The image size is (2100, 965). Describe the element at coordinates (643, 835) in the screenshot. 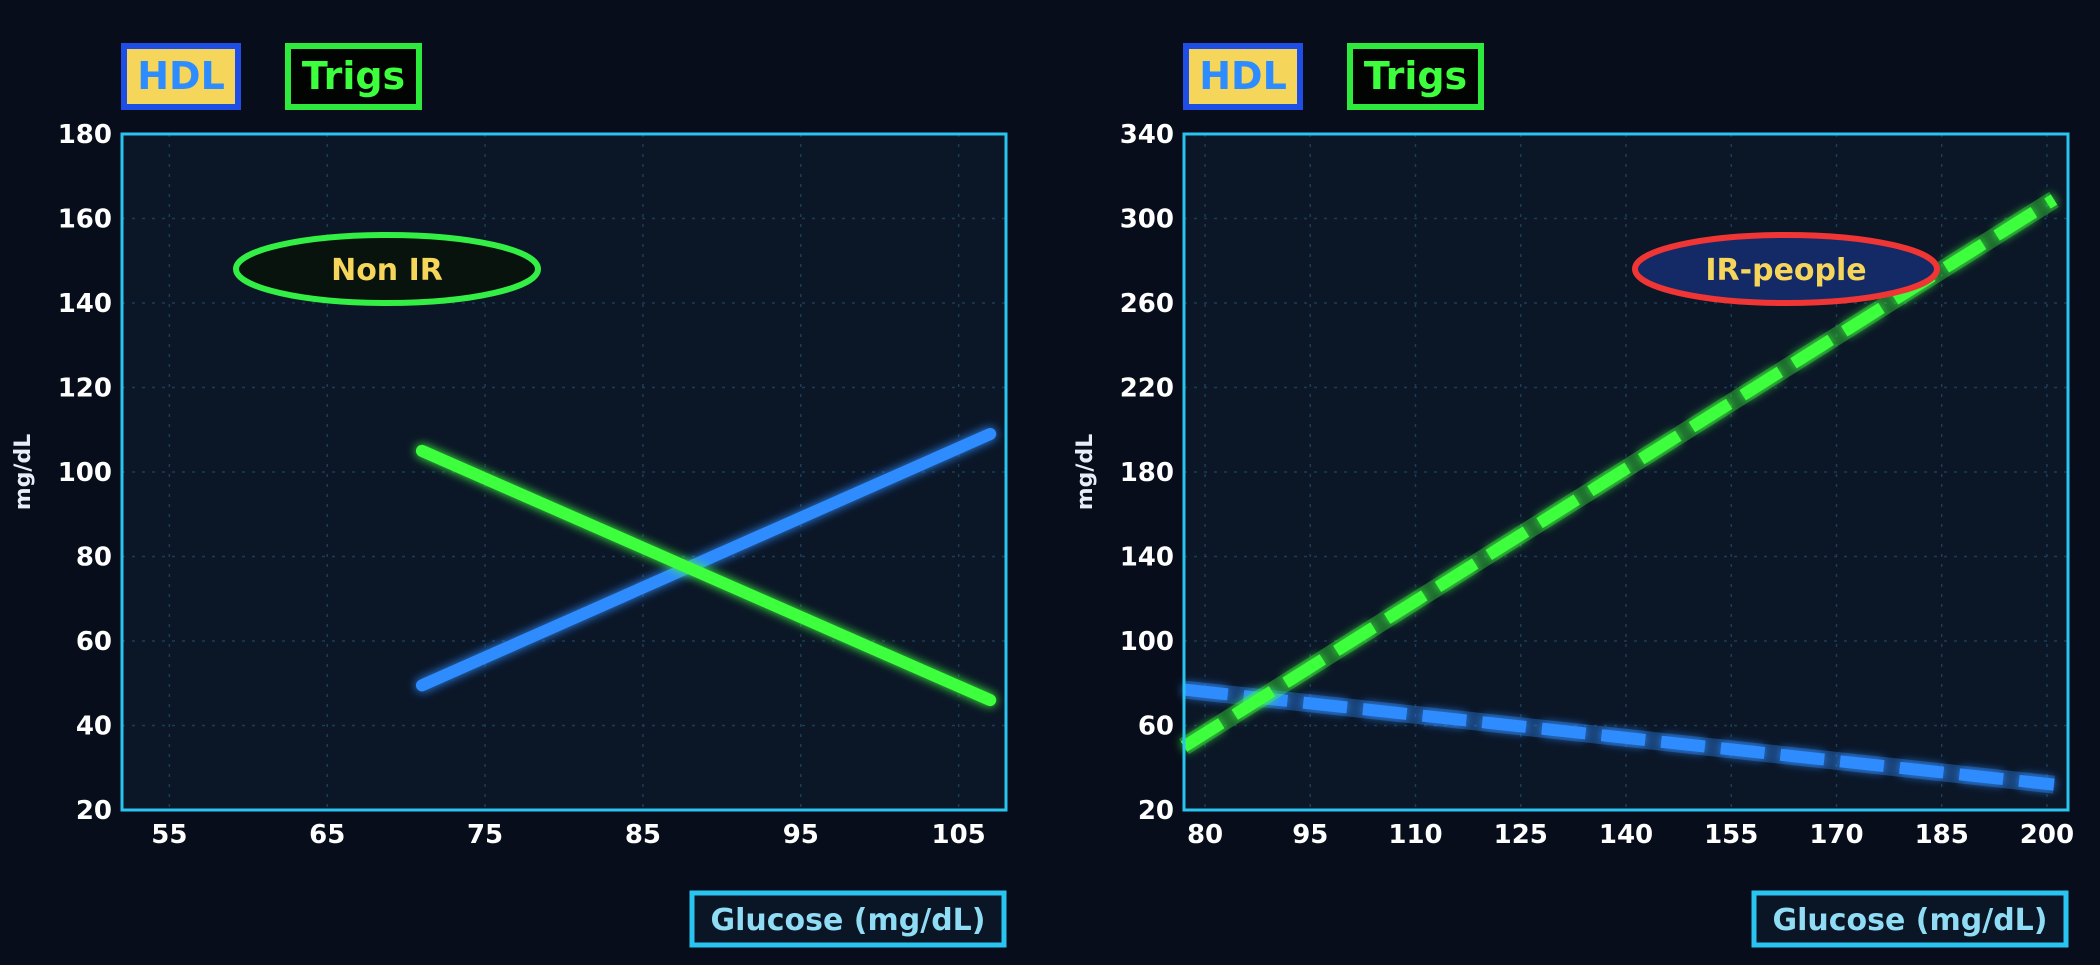

I see `x-tick-label: 85` at that location.